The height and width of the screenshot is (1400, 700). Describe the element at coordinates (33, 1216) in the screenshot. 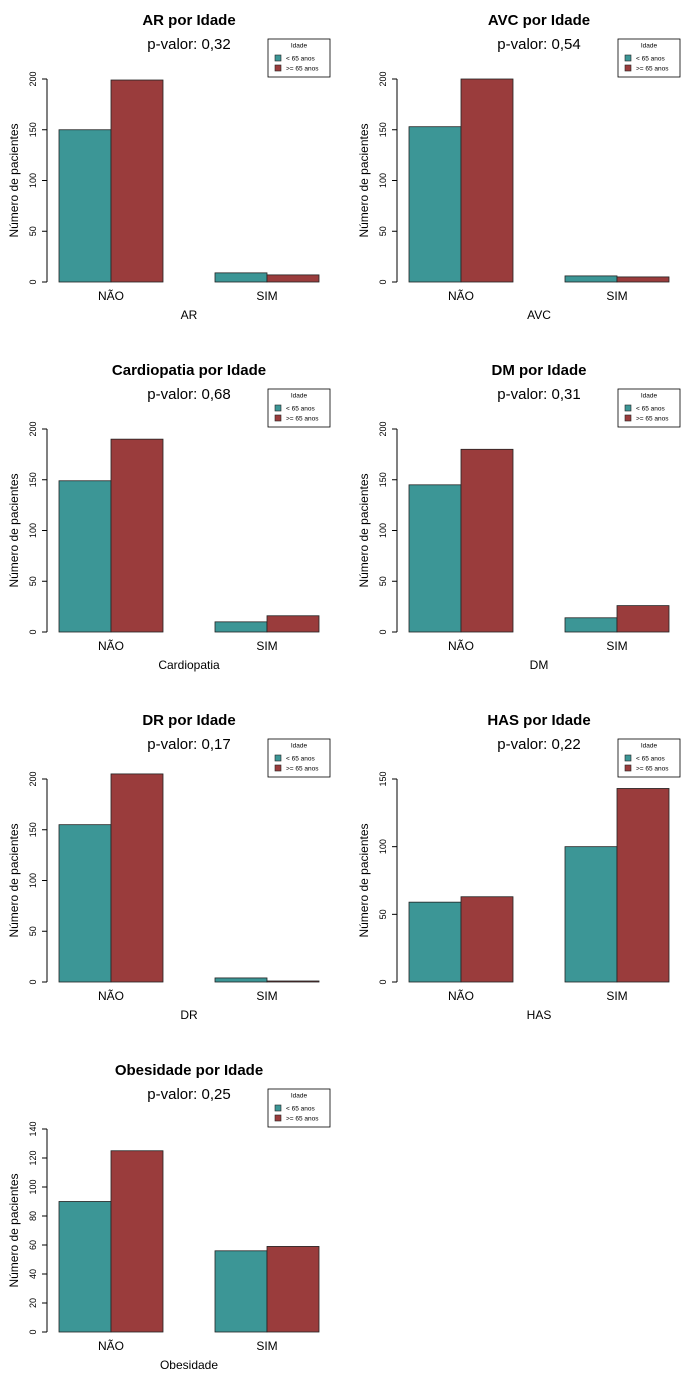

I see `y-tick-label: 80` at that location.